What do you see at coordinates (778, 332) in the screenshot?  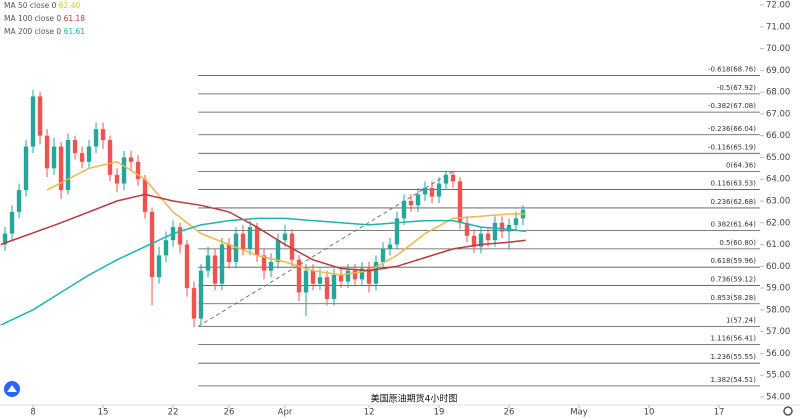 I see `y-tick-label: 57.00` at bounding box center [778, 332].